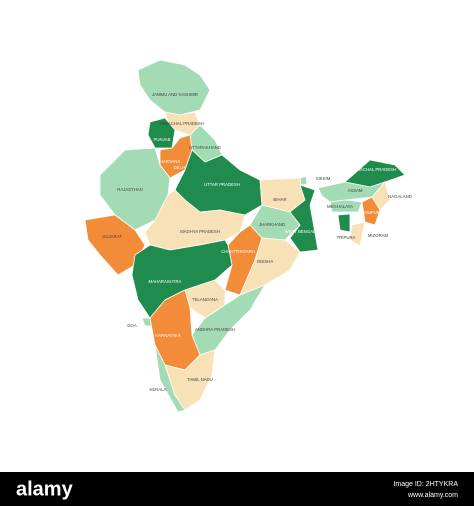  Describe the element at coordinates (112, 236) in the screenshot. I see `state-label: GUJARAT` at that location.